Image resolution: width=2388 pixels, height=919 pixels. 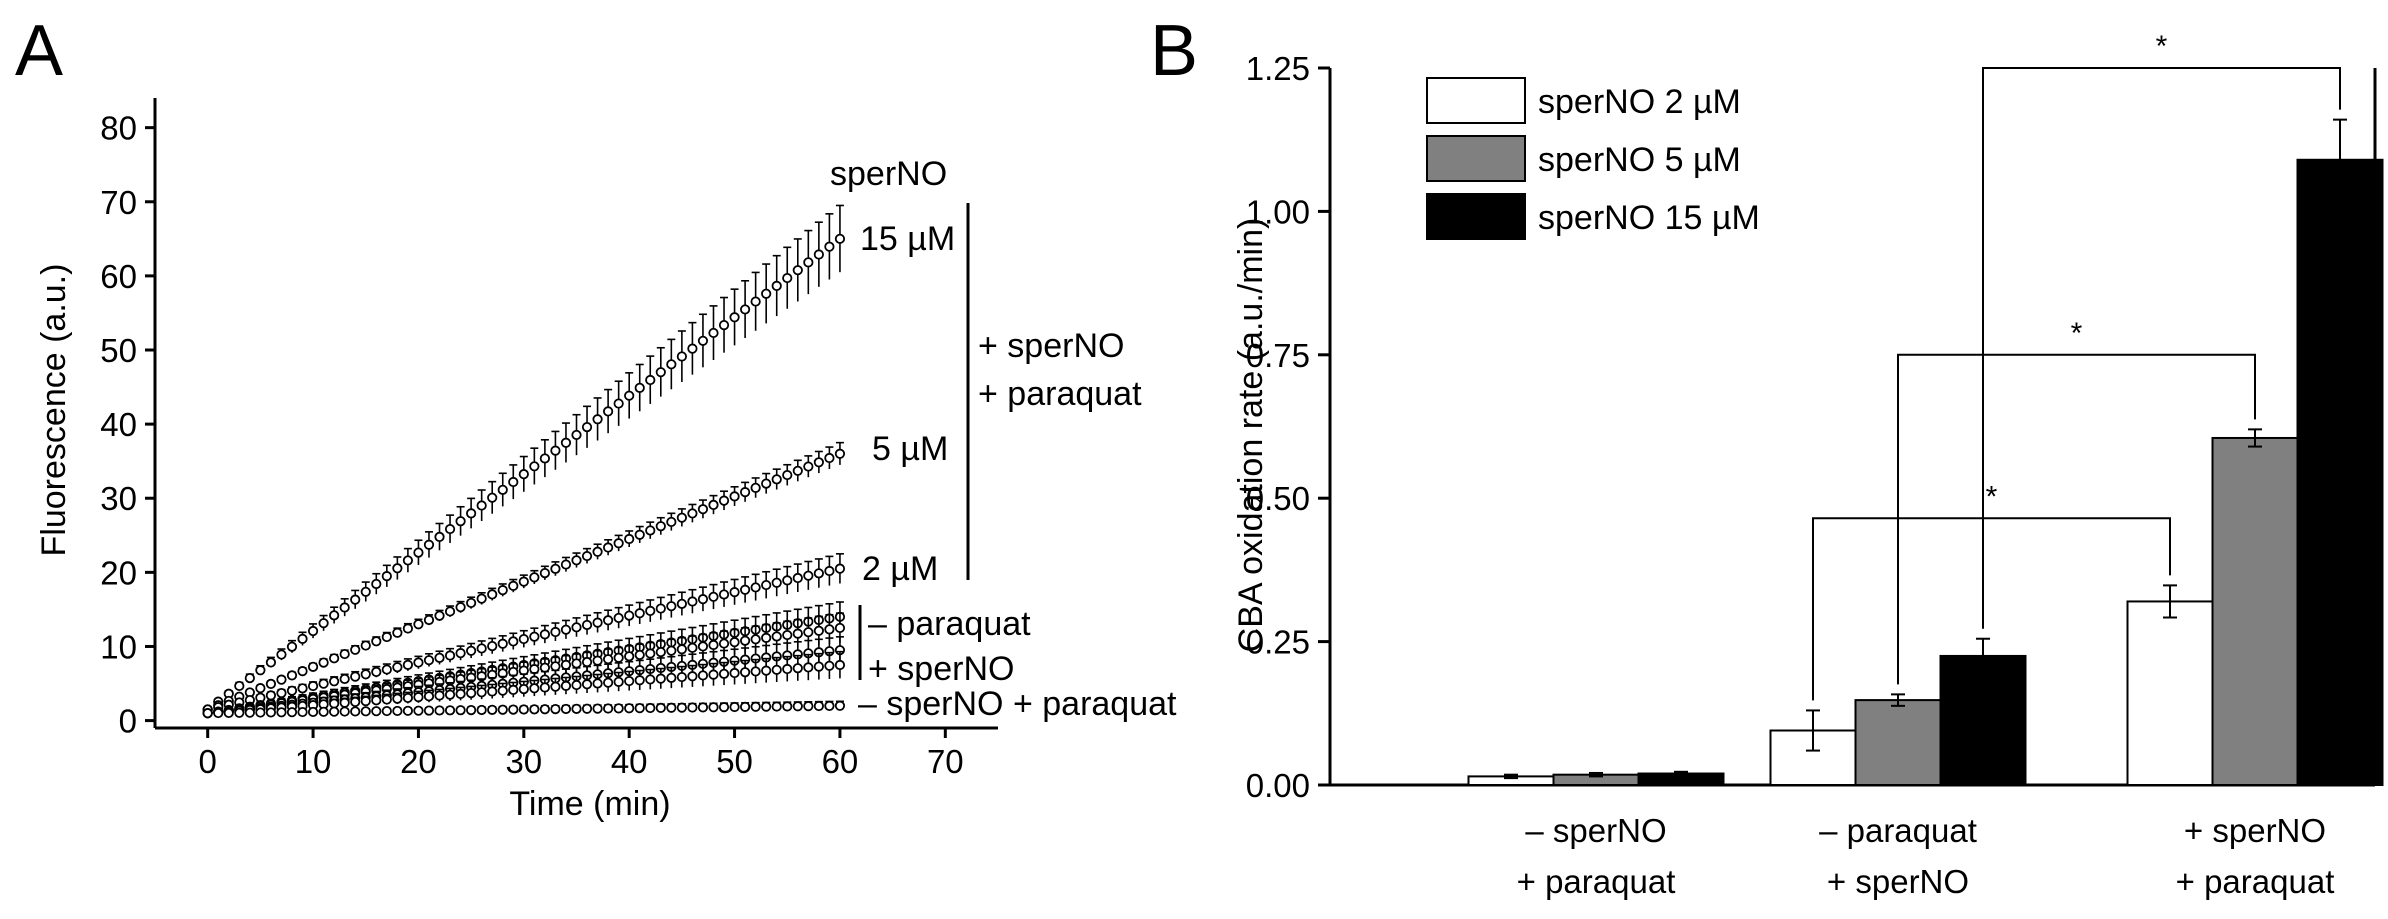 What do you see at coordinates (1596, 881) in the screenshot?
I see `b-category-label: + paraquat` at bounding box center [1596, 881].